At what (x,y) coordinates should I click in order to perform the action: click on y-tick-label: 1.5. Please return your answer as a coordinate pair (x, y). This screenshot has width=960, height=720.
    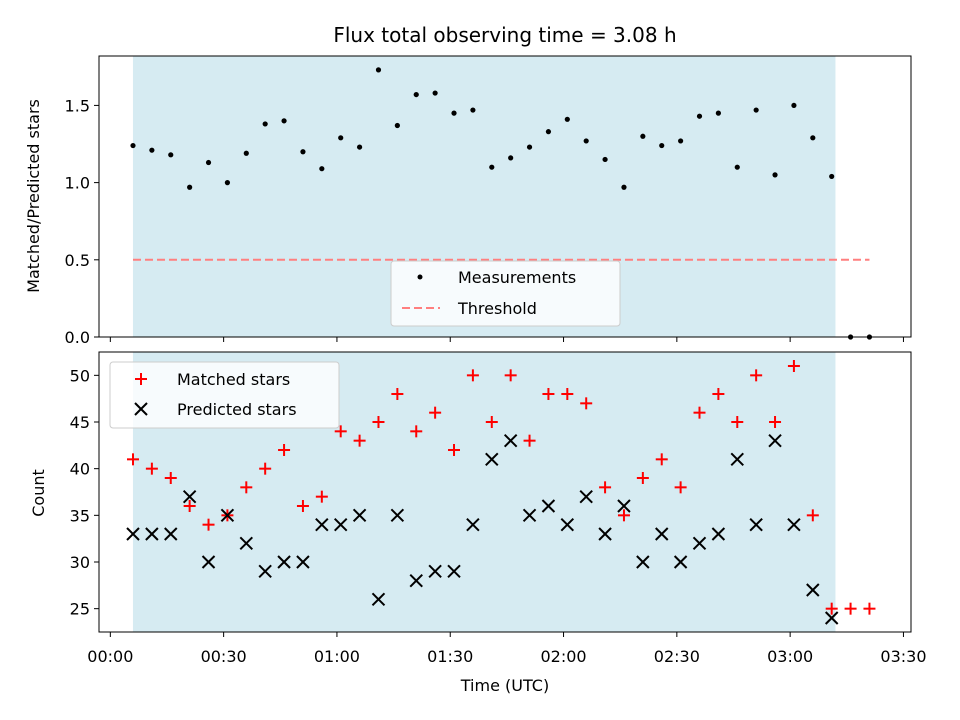
    Looking at the image, I should click on (77, 105).